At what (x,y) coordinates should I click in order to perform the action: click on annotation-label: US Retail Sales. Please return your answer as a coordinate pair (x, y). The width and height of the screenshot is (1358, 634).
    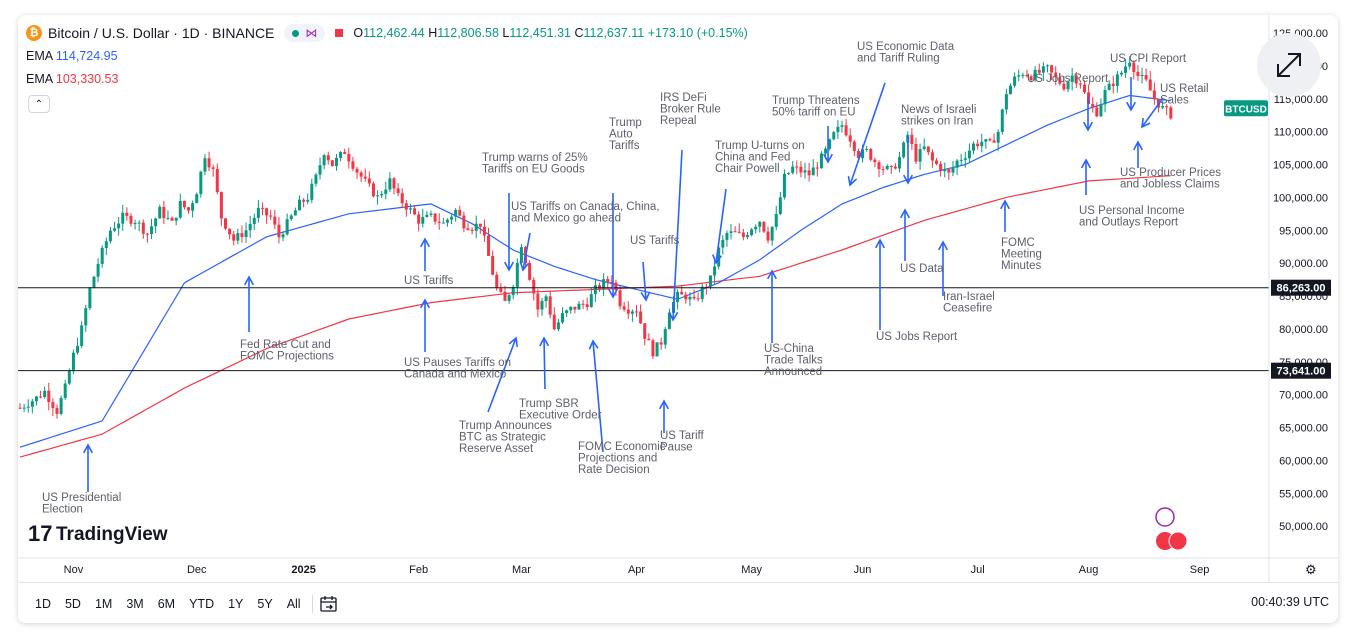
    Looking at the image, I should click on (1184, 95).